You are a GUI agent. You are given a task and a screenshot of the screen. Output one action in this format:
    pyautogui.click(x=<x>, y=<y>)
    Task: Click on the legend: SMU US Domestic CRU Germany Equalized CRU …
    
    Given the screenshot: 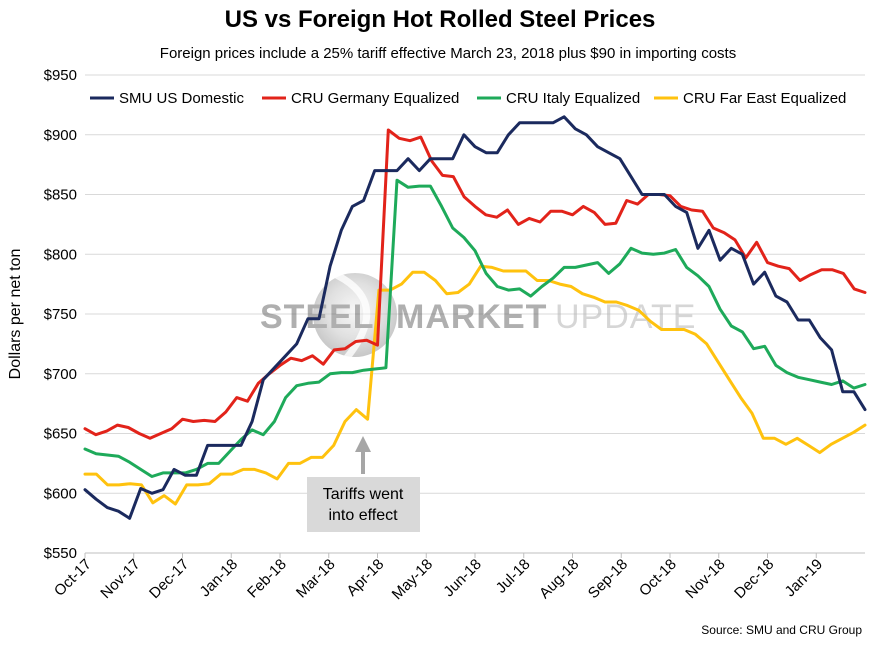 What is the action you would take?
    pyautogui.click(x=468, y=98)
    